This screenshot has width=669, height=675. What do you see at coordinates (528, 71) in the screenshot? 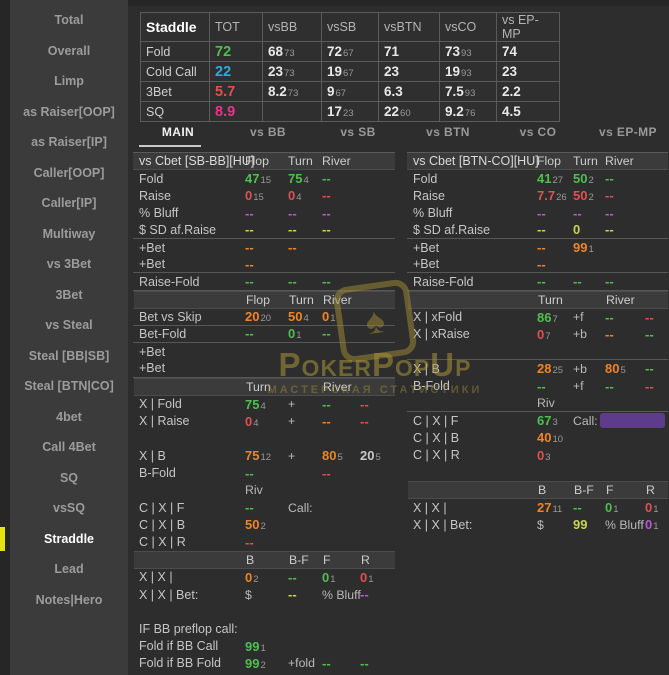
I see `summary-value: 23` at bounding box center [528, 71].